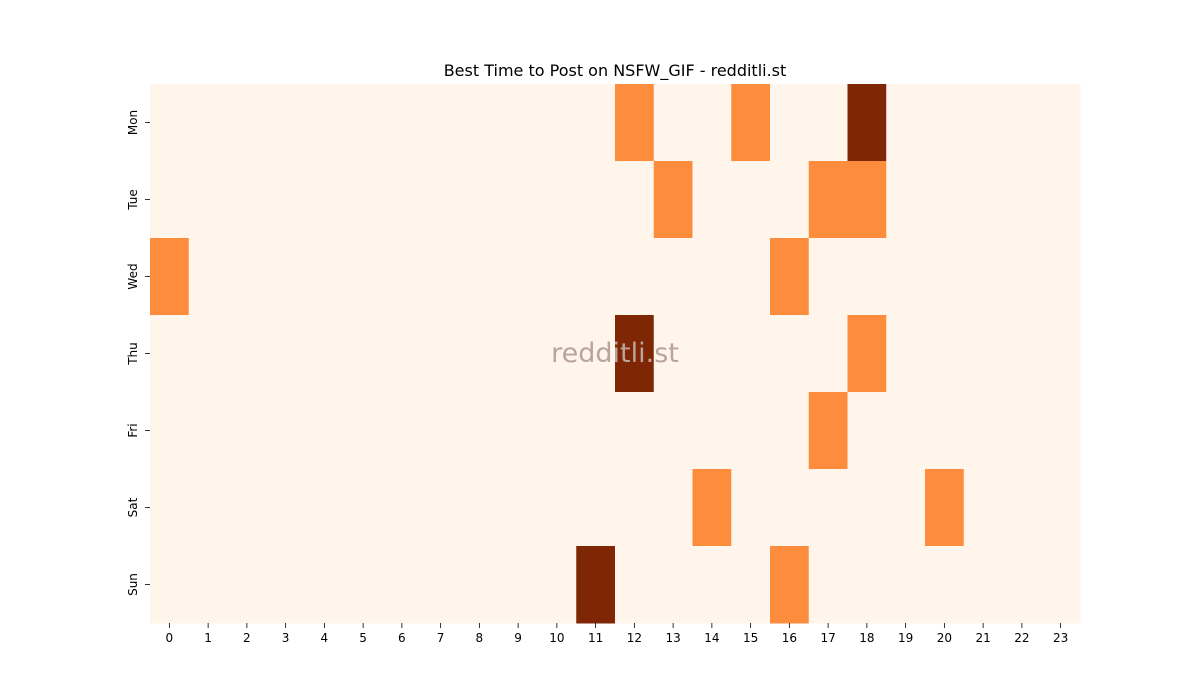 Image resolution: width=1200 pixels, height=700 pixels. I want to click on x-tick-label: 20, so click(944, 638).